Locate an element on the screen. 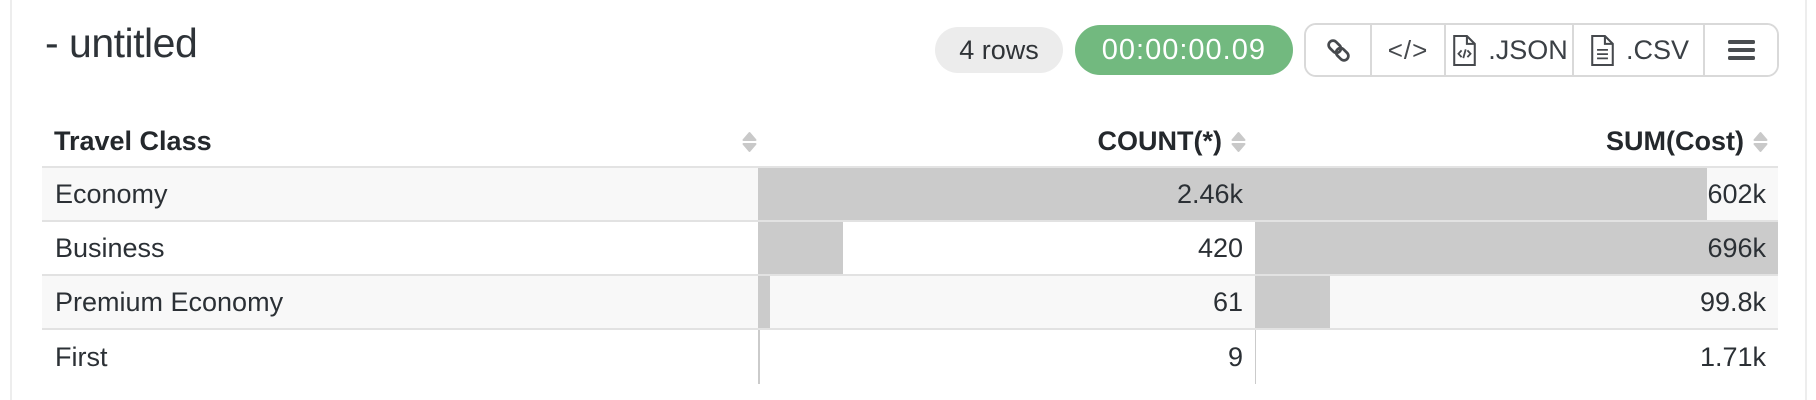 Image resolution: width=1816 pixels, height=400 pixels. travel-class-cell: Business is located at coordinates (110, 247).